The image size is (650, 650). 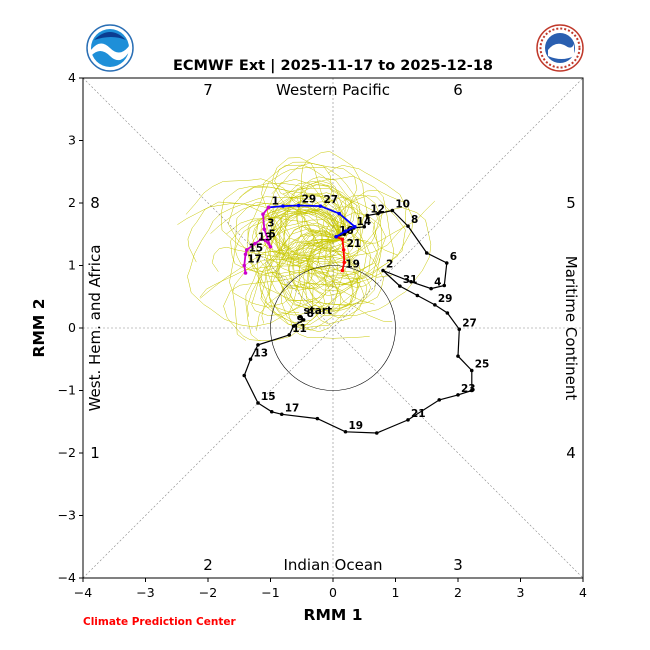 What do you see at coordinates (270, 223) in the screenshot?
I see `day-label: 3` at bounding box center [270, 223].